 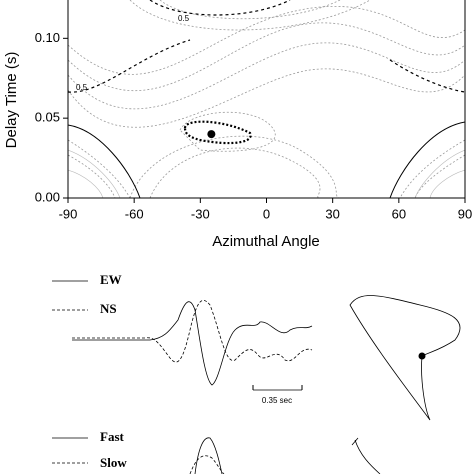 What do you see at coordinates (113, 462) in the screenshot?
I see `legend-label: Slow` at bounding box center [113, 462].